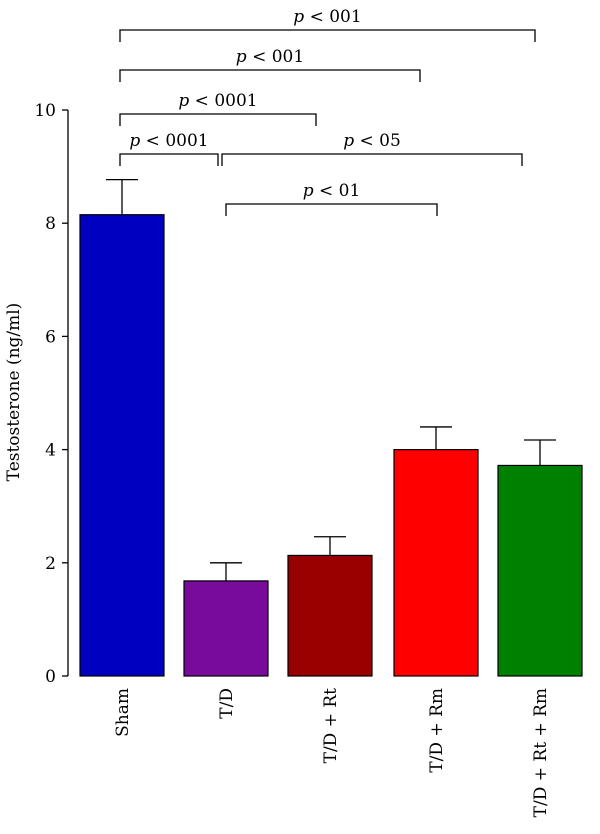 This screenshot has height=834, width=600. I want to click on significance-label: p < 05, so click(372, 141).